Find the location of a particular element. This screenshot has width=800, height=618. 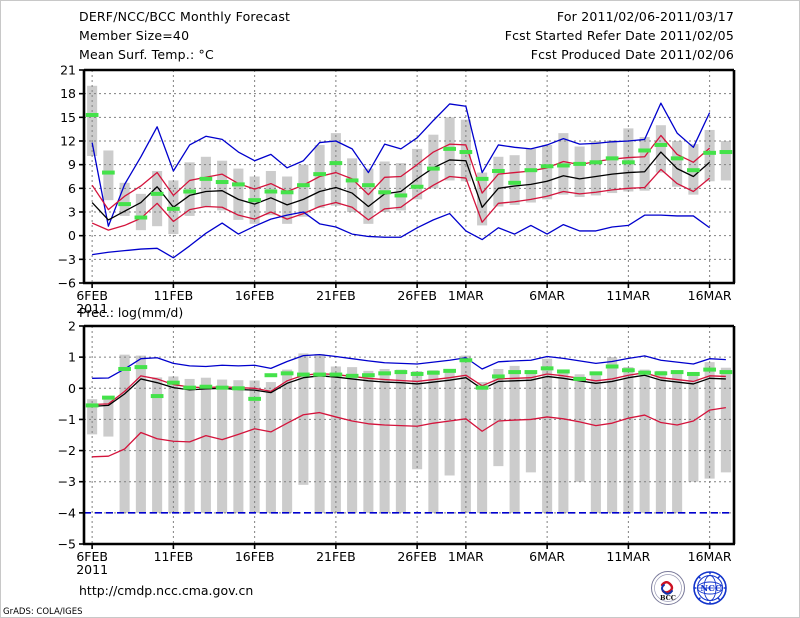

bcc-logo: BCC is located at coordinates (668, 588).